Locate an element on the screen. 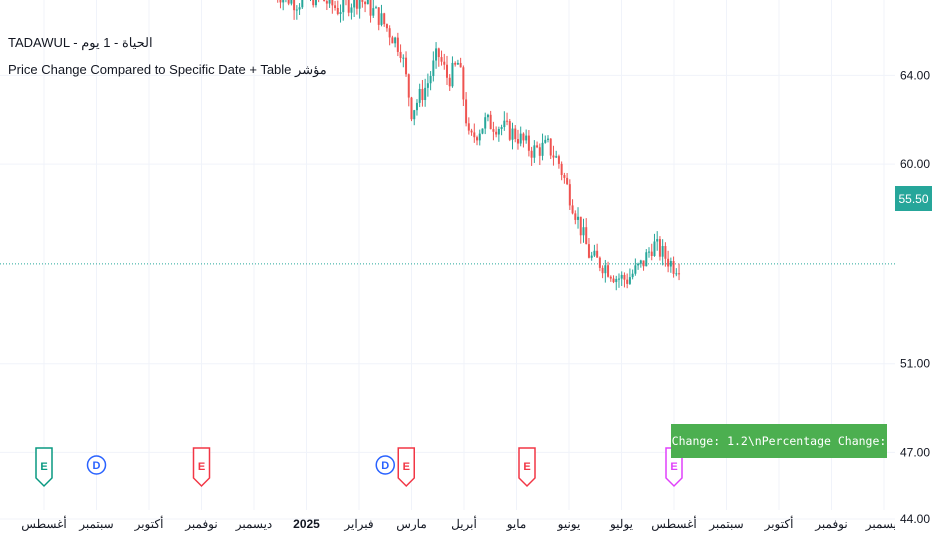 The height and width of the screenshot is (550, 932). dividend-marker: D is located at coordinates (96, 465).